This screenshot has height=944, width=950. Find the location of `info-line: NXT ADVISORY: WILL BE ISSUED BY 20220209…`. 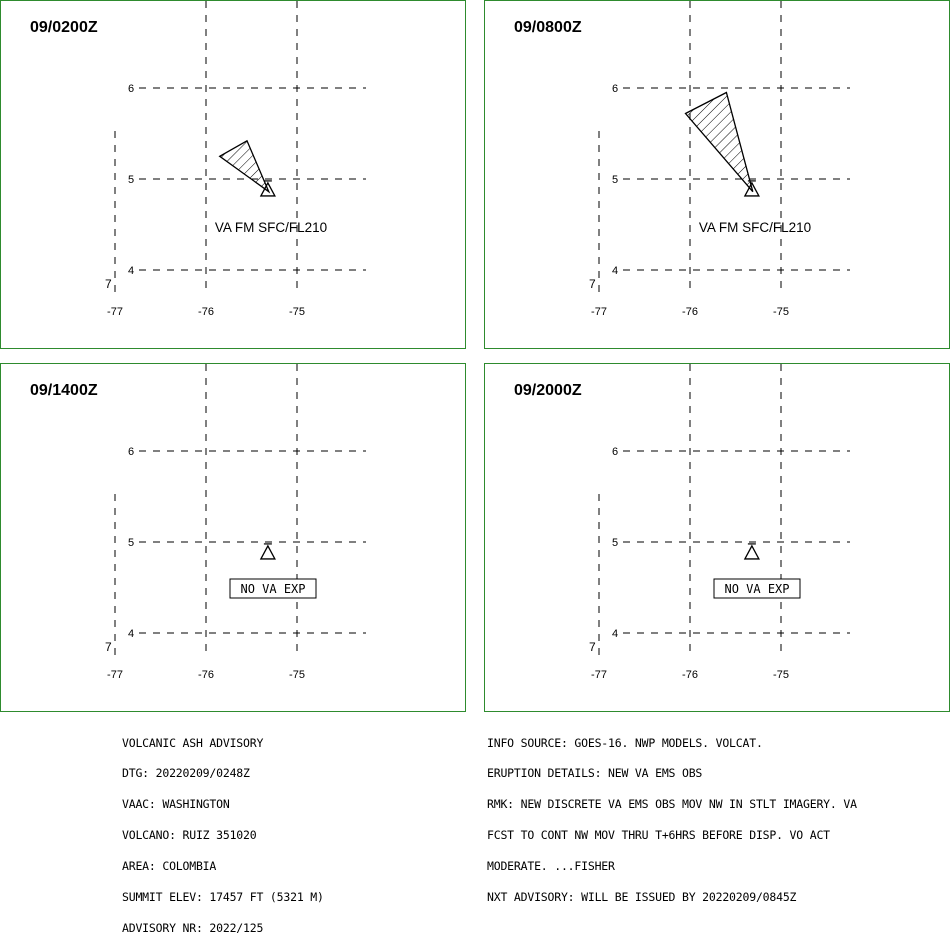

info-line: NXT ADVISORY: WILL BE ISSUED BY 20220209… is located at coordinates (642, 897).